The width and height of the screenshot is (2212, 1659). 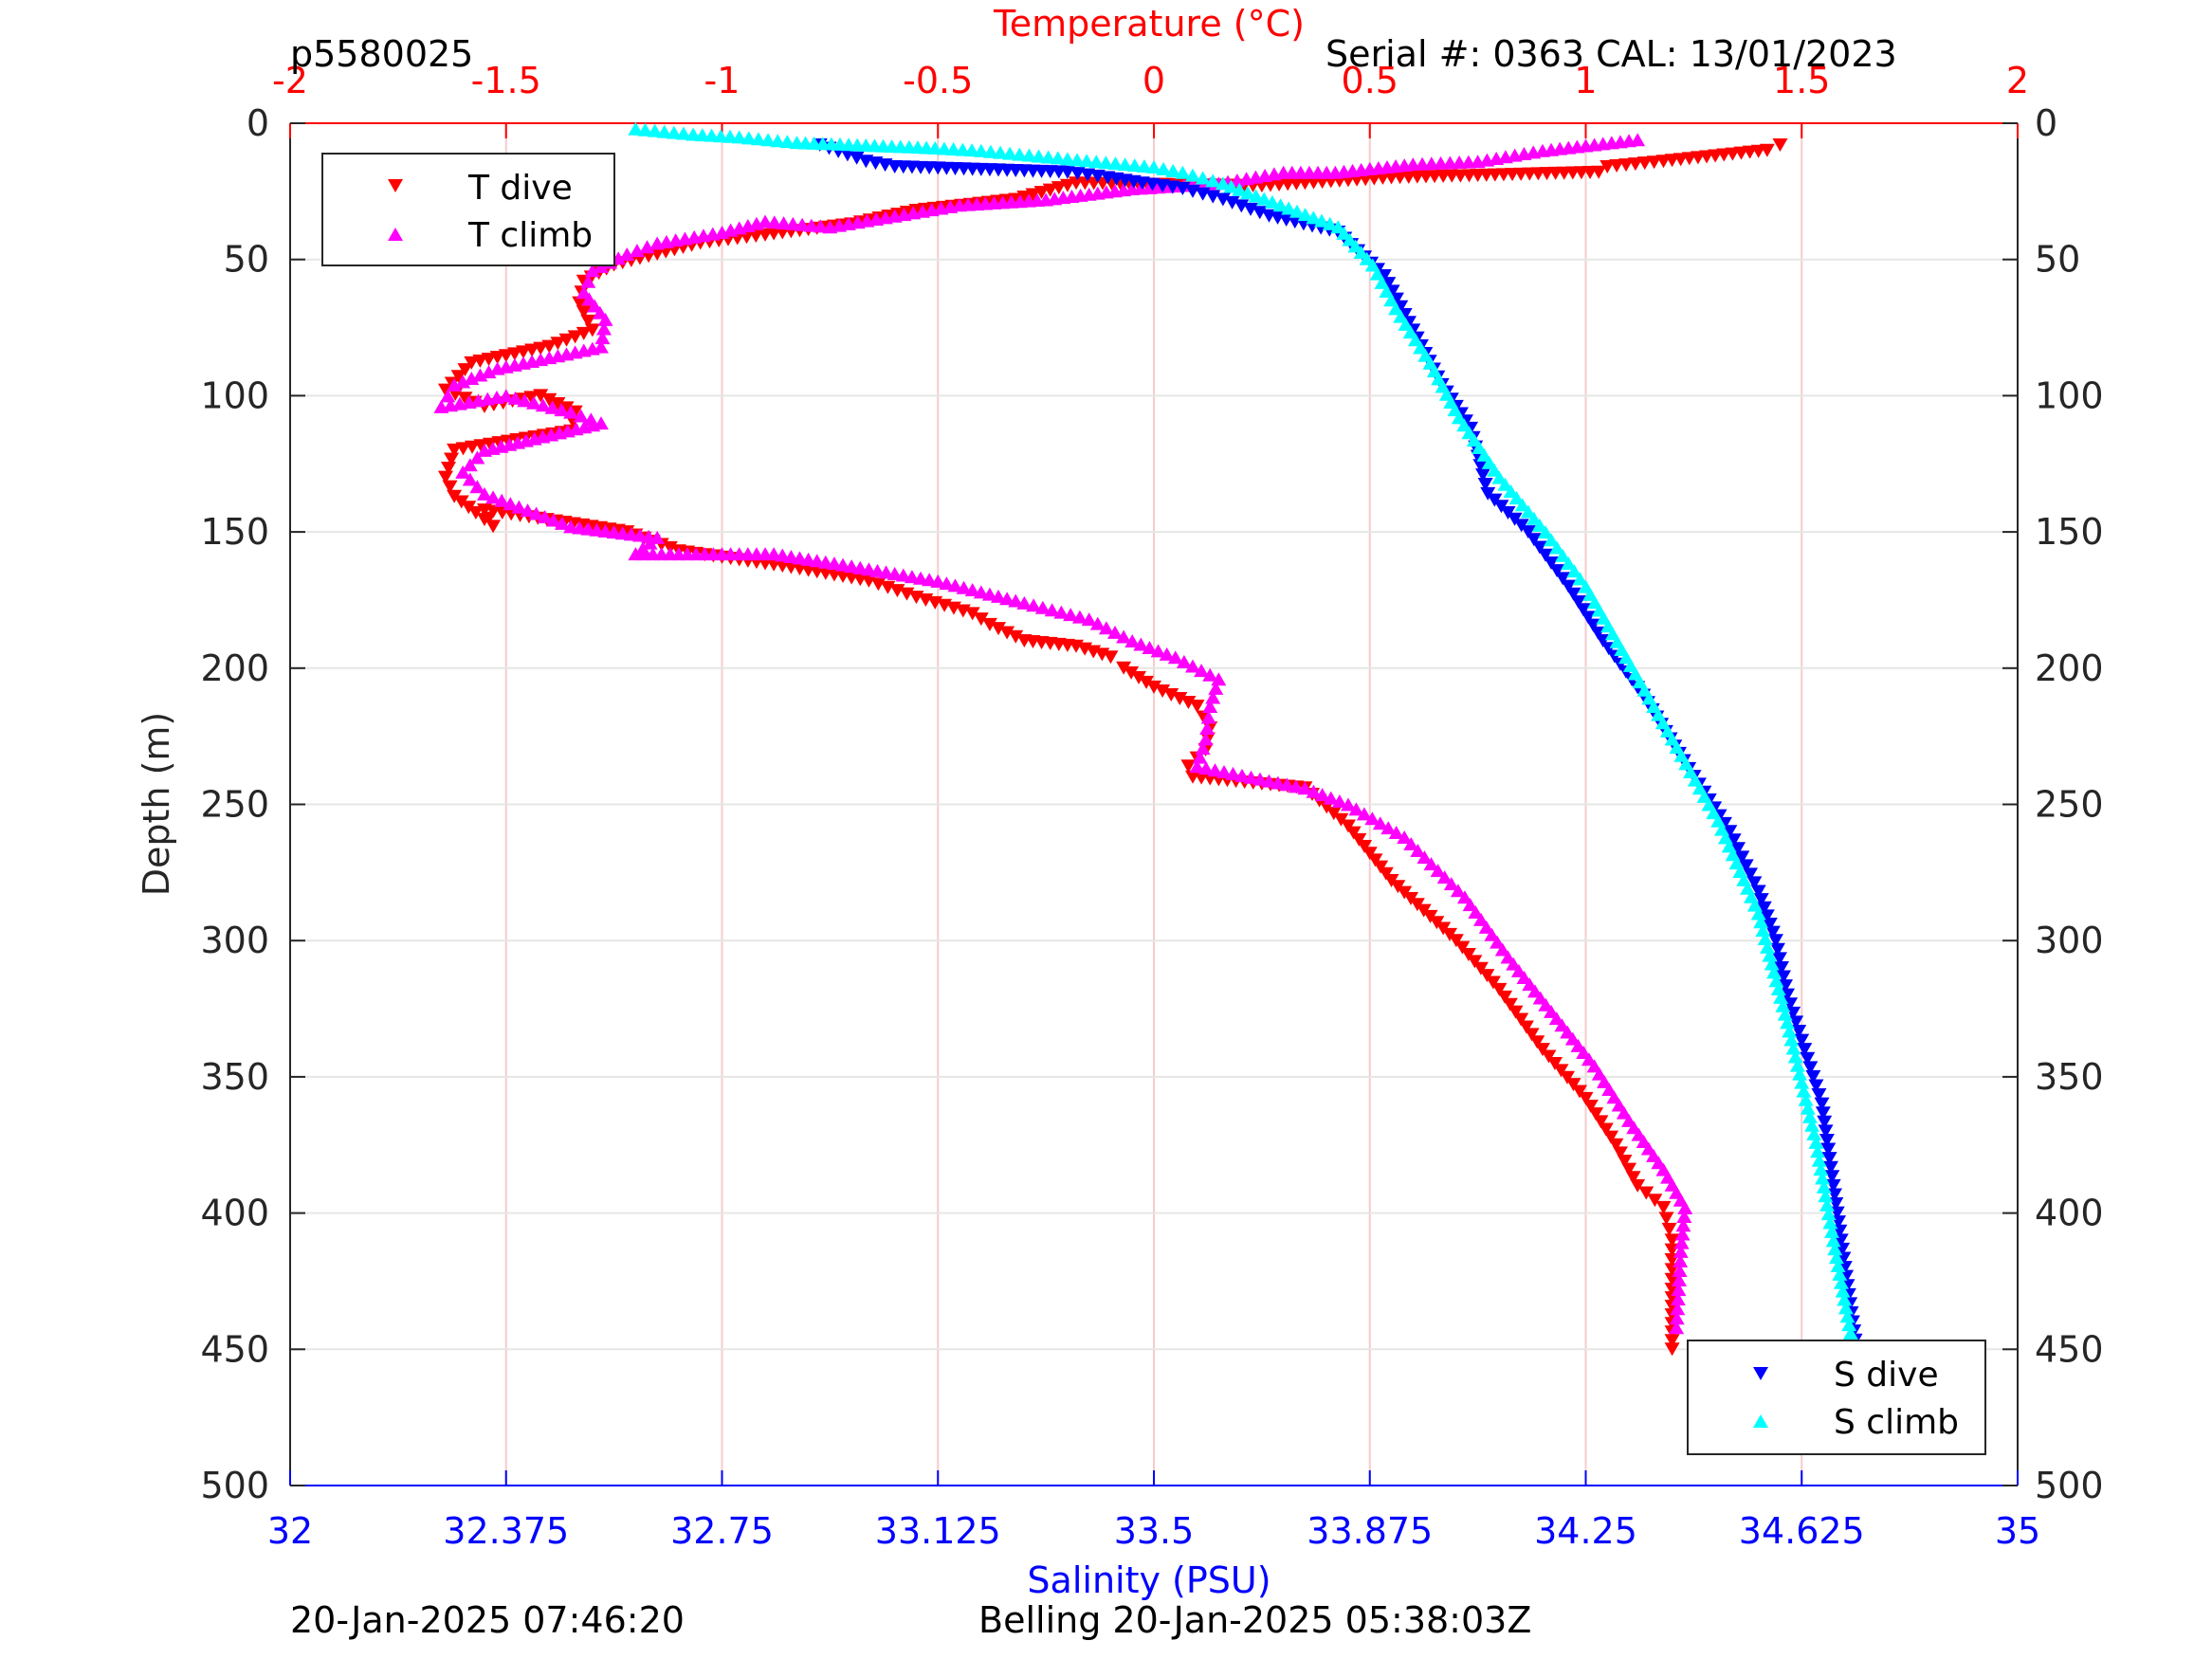 What do you see at coordinates (1149, 24) in the screenshot?
I see `temperature-axis-title: Temperature (°C)` at bounding box center [1149, 24].